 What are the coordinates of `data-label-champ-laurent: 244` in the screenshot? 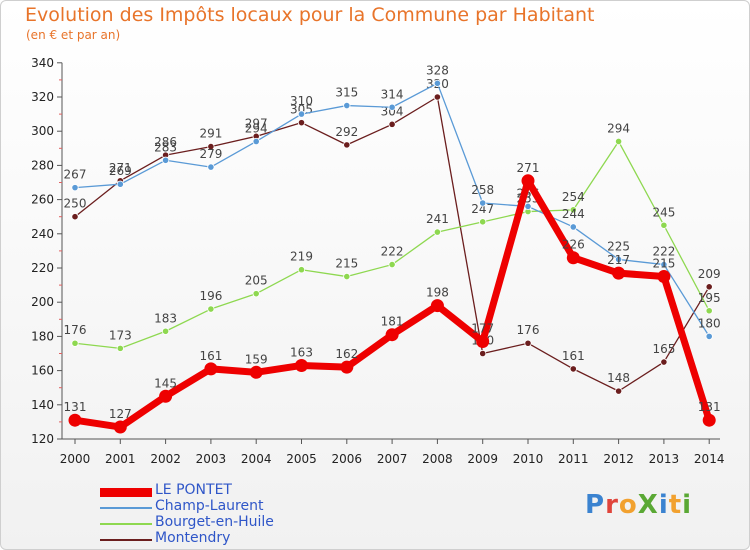 It's located at (573, 214).